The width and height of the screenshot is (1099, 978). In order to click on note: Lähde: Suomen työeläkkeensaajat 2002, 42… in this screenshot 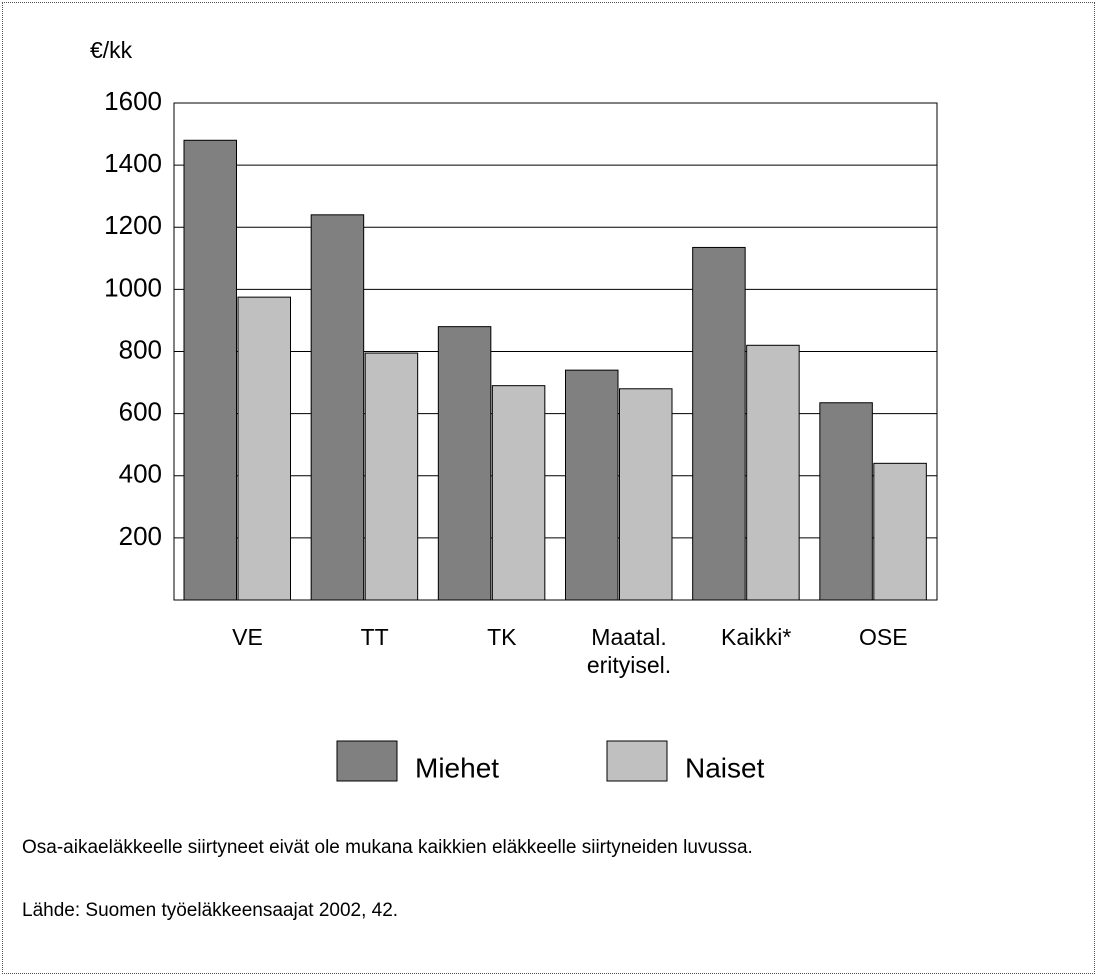, I will do `click(210, 910)`.